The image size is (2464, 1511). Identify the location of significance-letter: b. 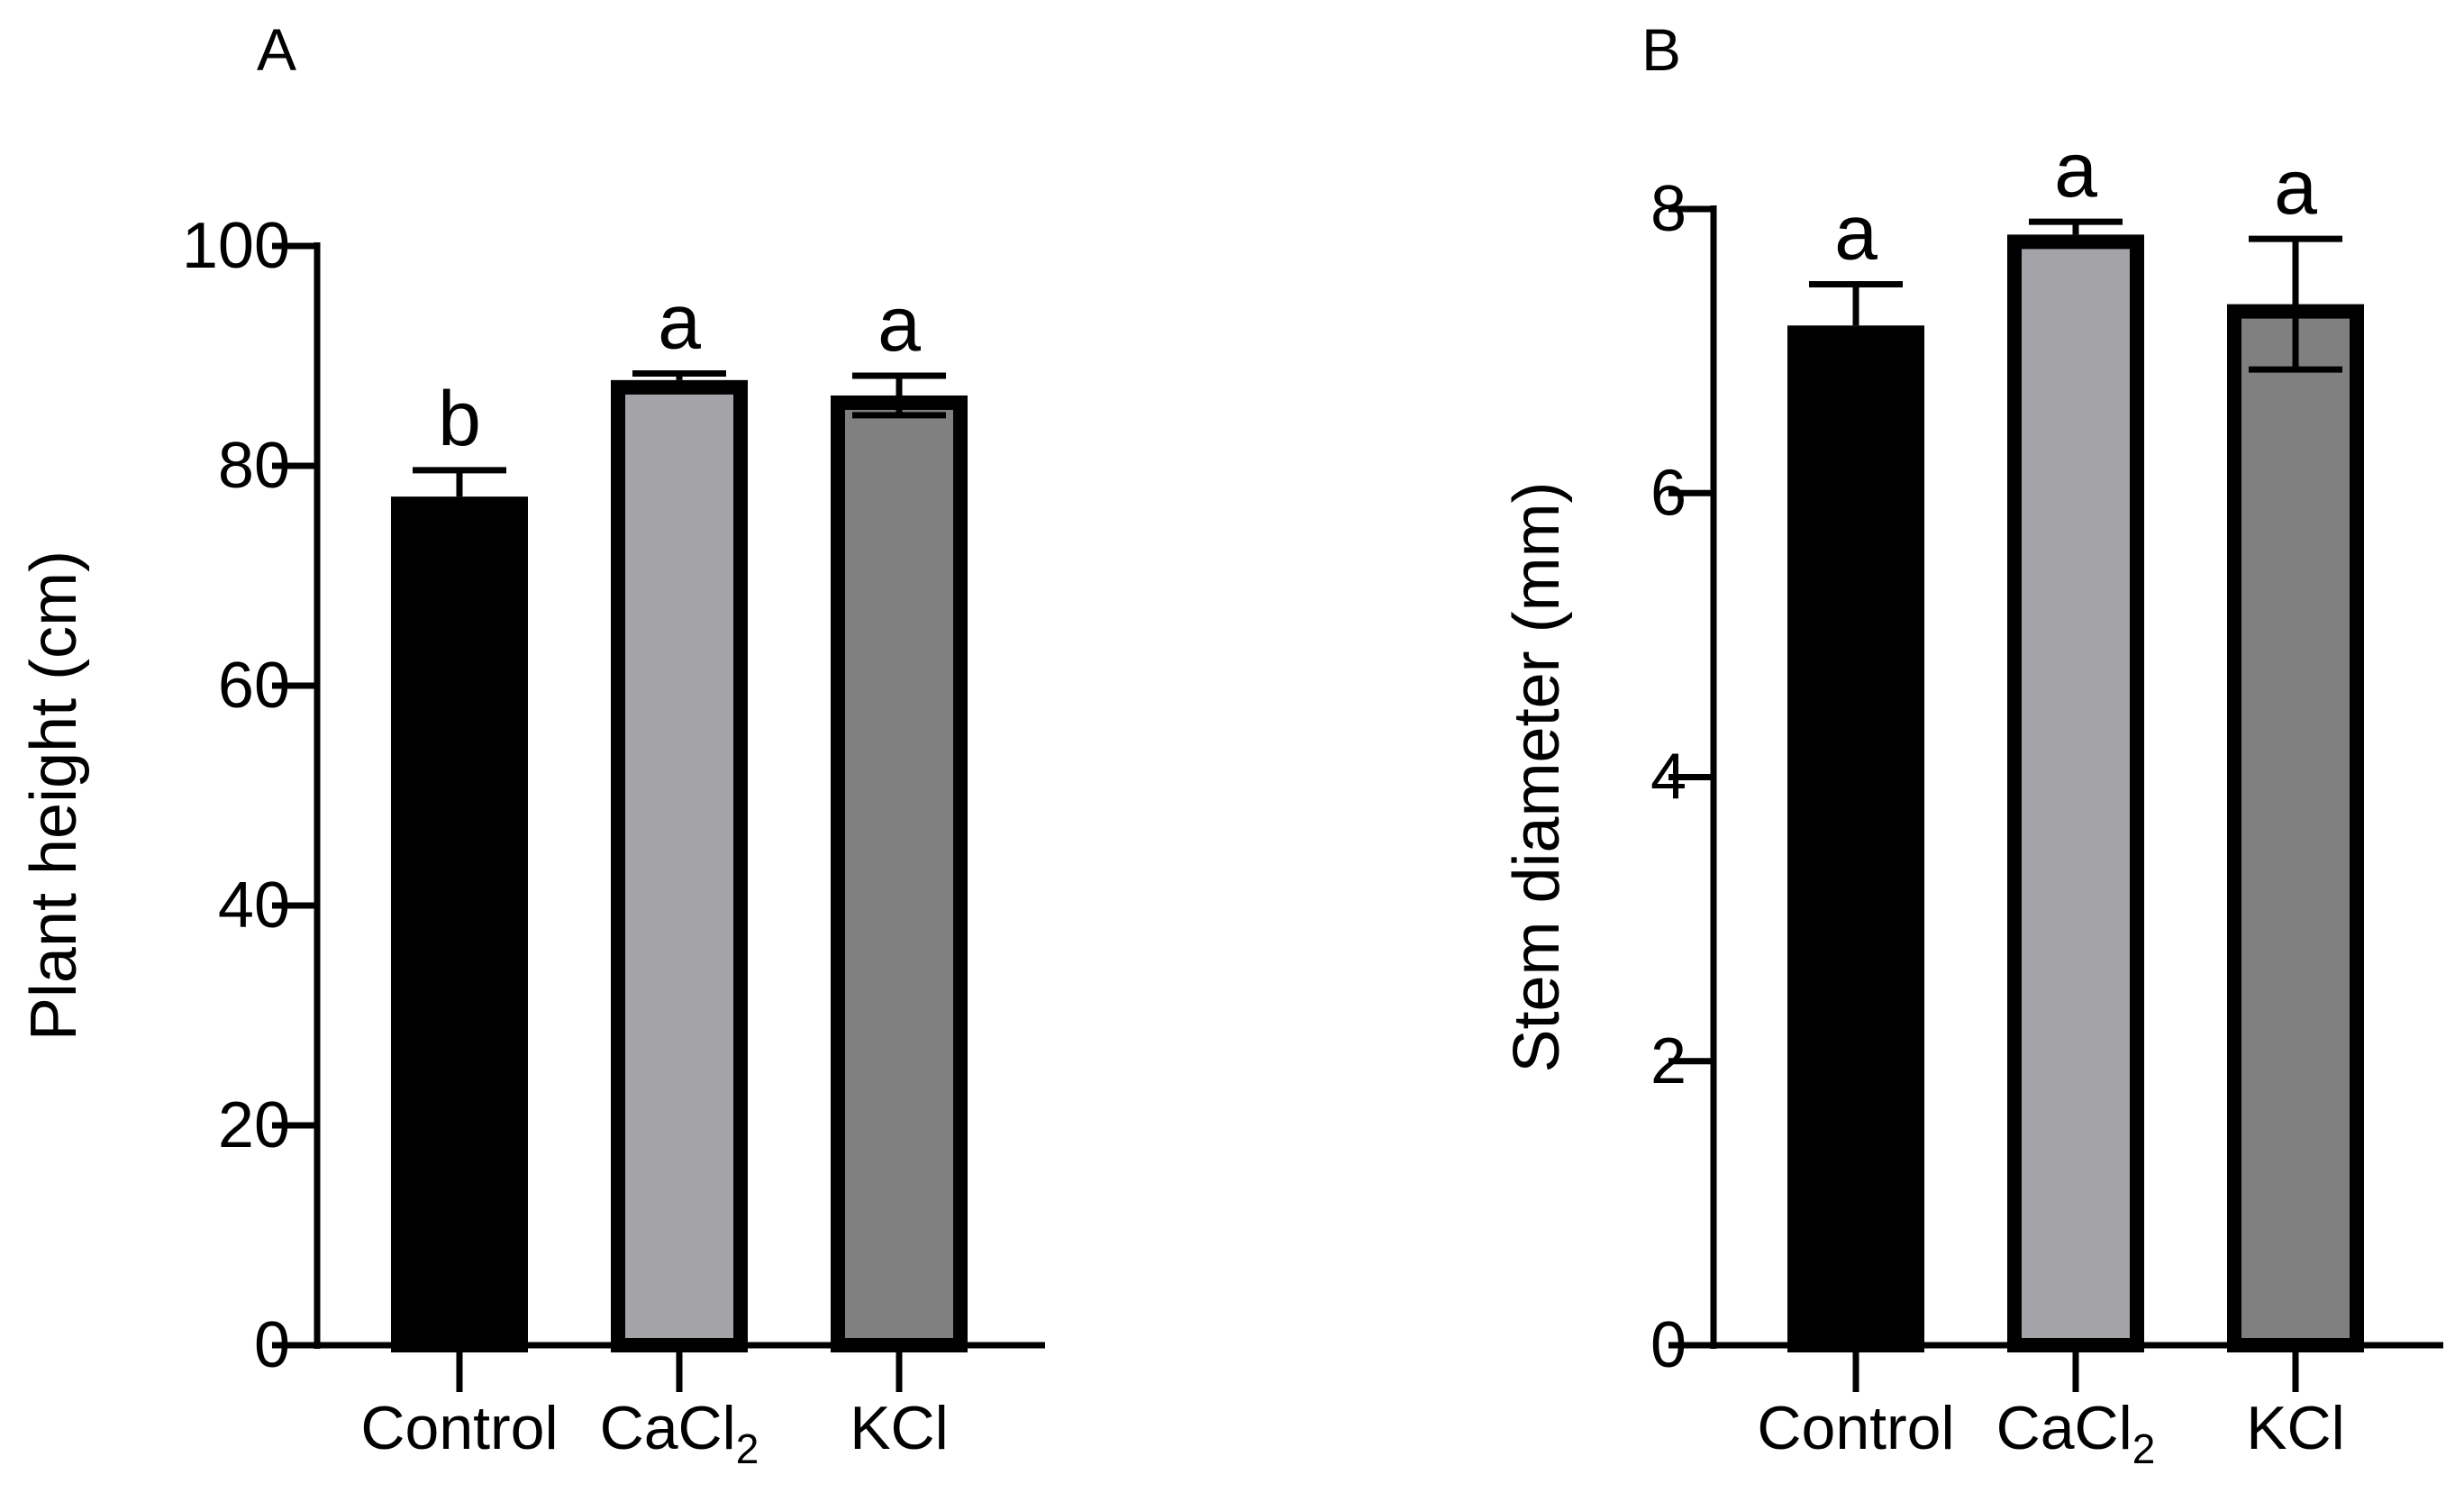
(459, 419).